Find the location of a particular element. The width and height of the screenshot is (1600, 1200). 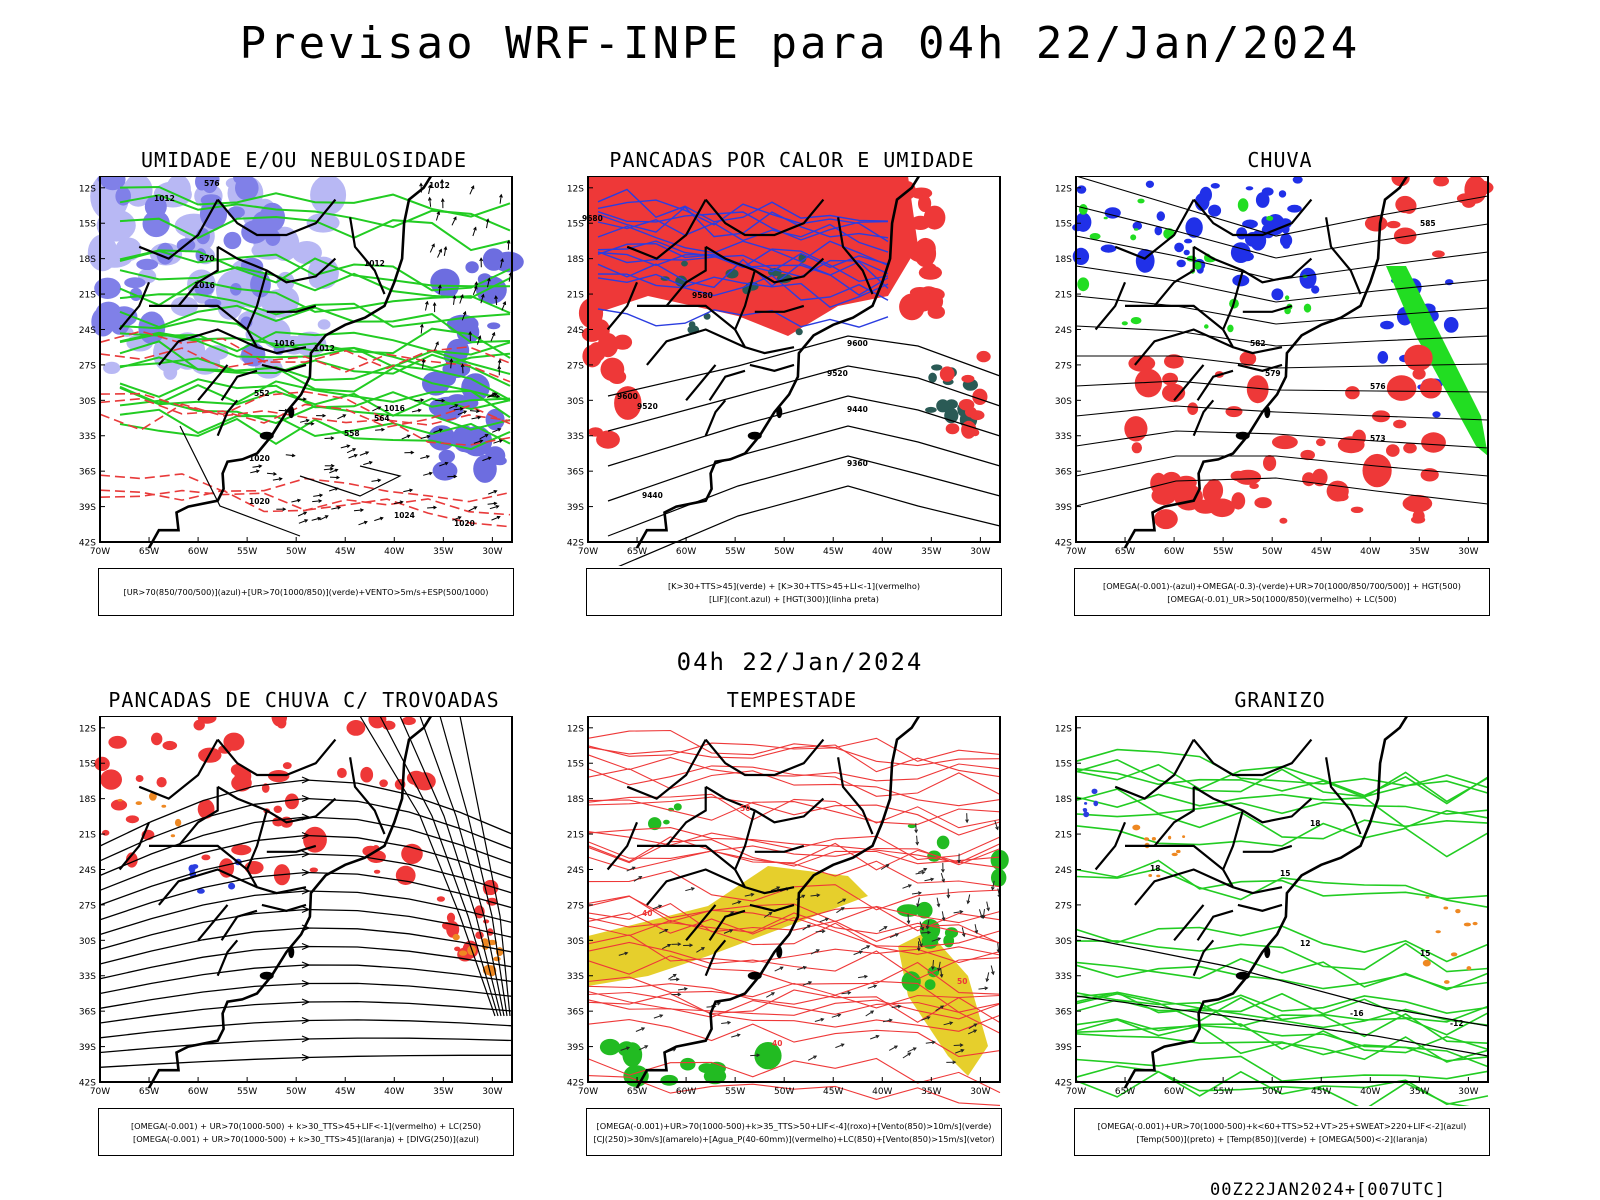

lat-label: 42S is located at coordinates (575, 544).